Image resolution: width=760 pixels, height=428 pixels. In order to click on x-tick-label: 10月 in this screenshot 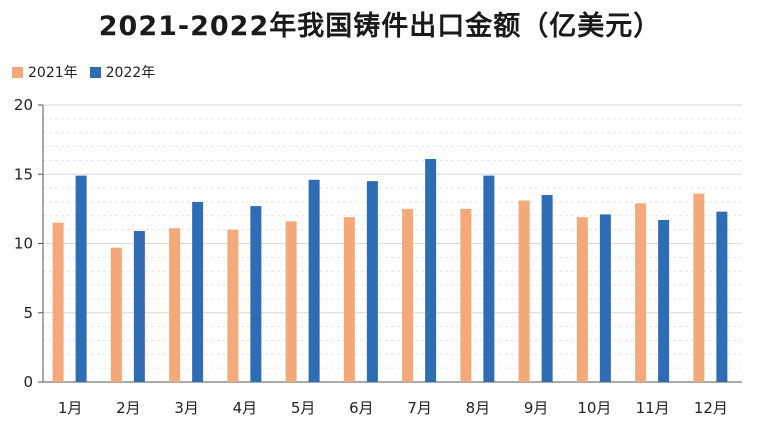, I will do `click(594, 408)`.